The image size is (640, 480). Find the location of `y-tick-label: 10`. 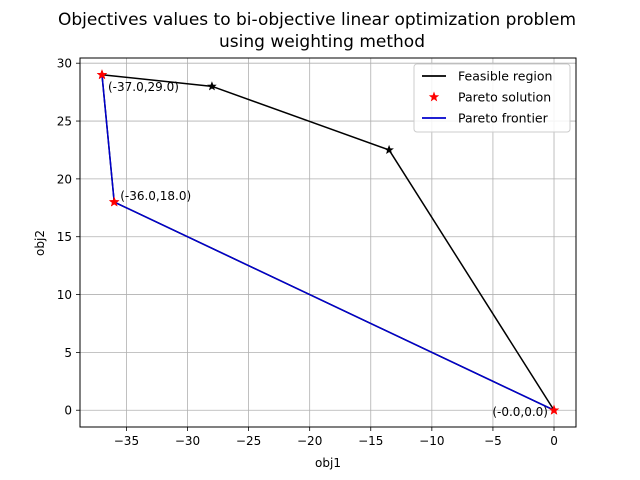

y-tick-label: 10 is located at coordinates (64, 295).